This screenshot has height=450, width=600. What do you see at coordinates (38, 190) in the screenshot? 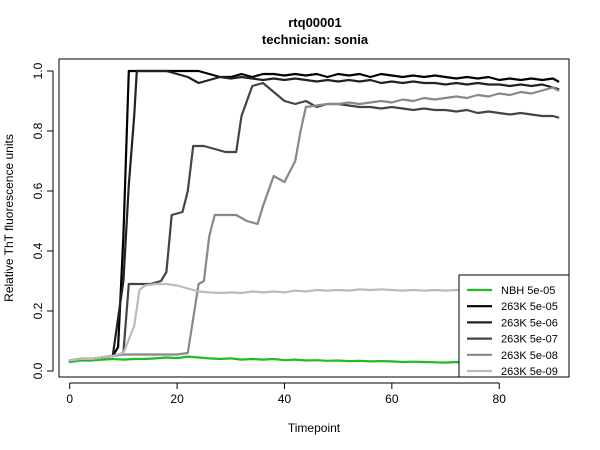
I see `y-tick-label: 0.6` at bounding box center [38, 190].